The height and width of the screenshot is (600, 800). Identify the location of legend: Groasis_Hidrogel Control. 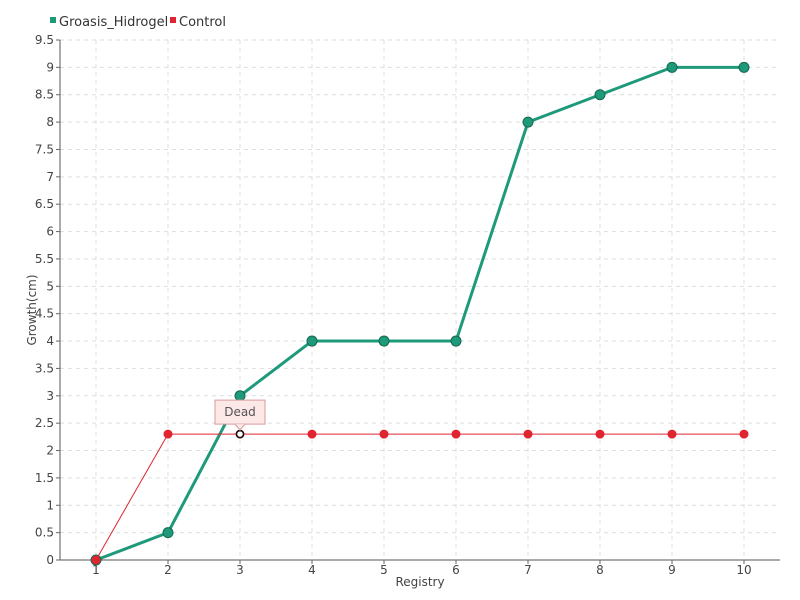
(138, 22).